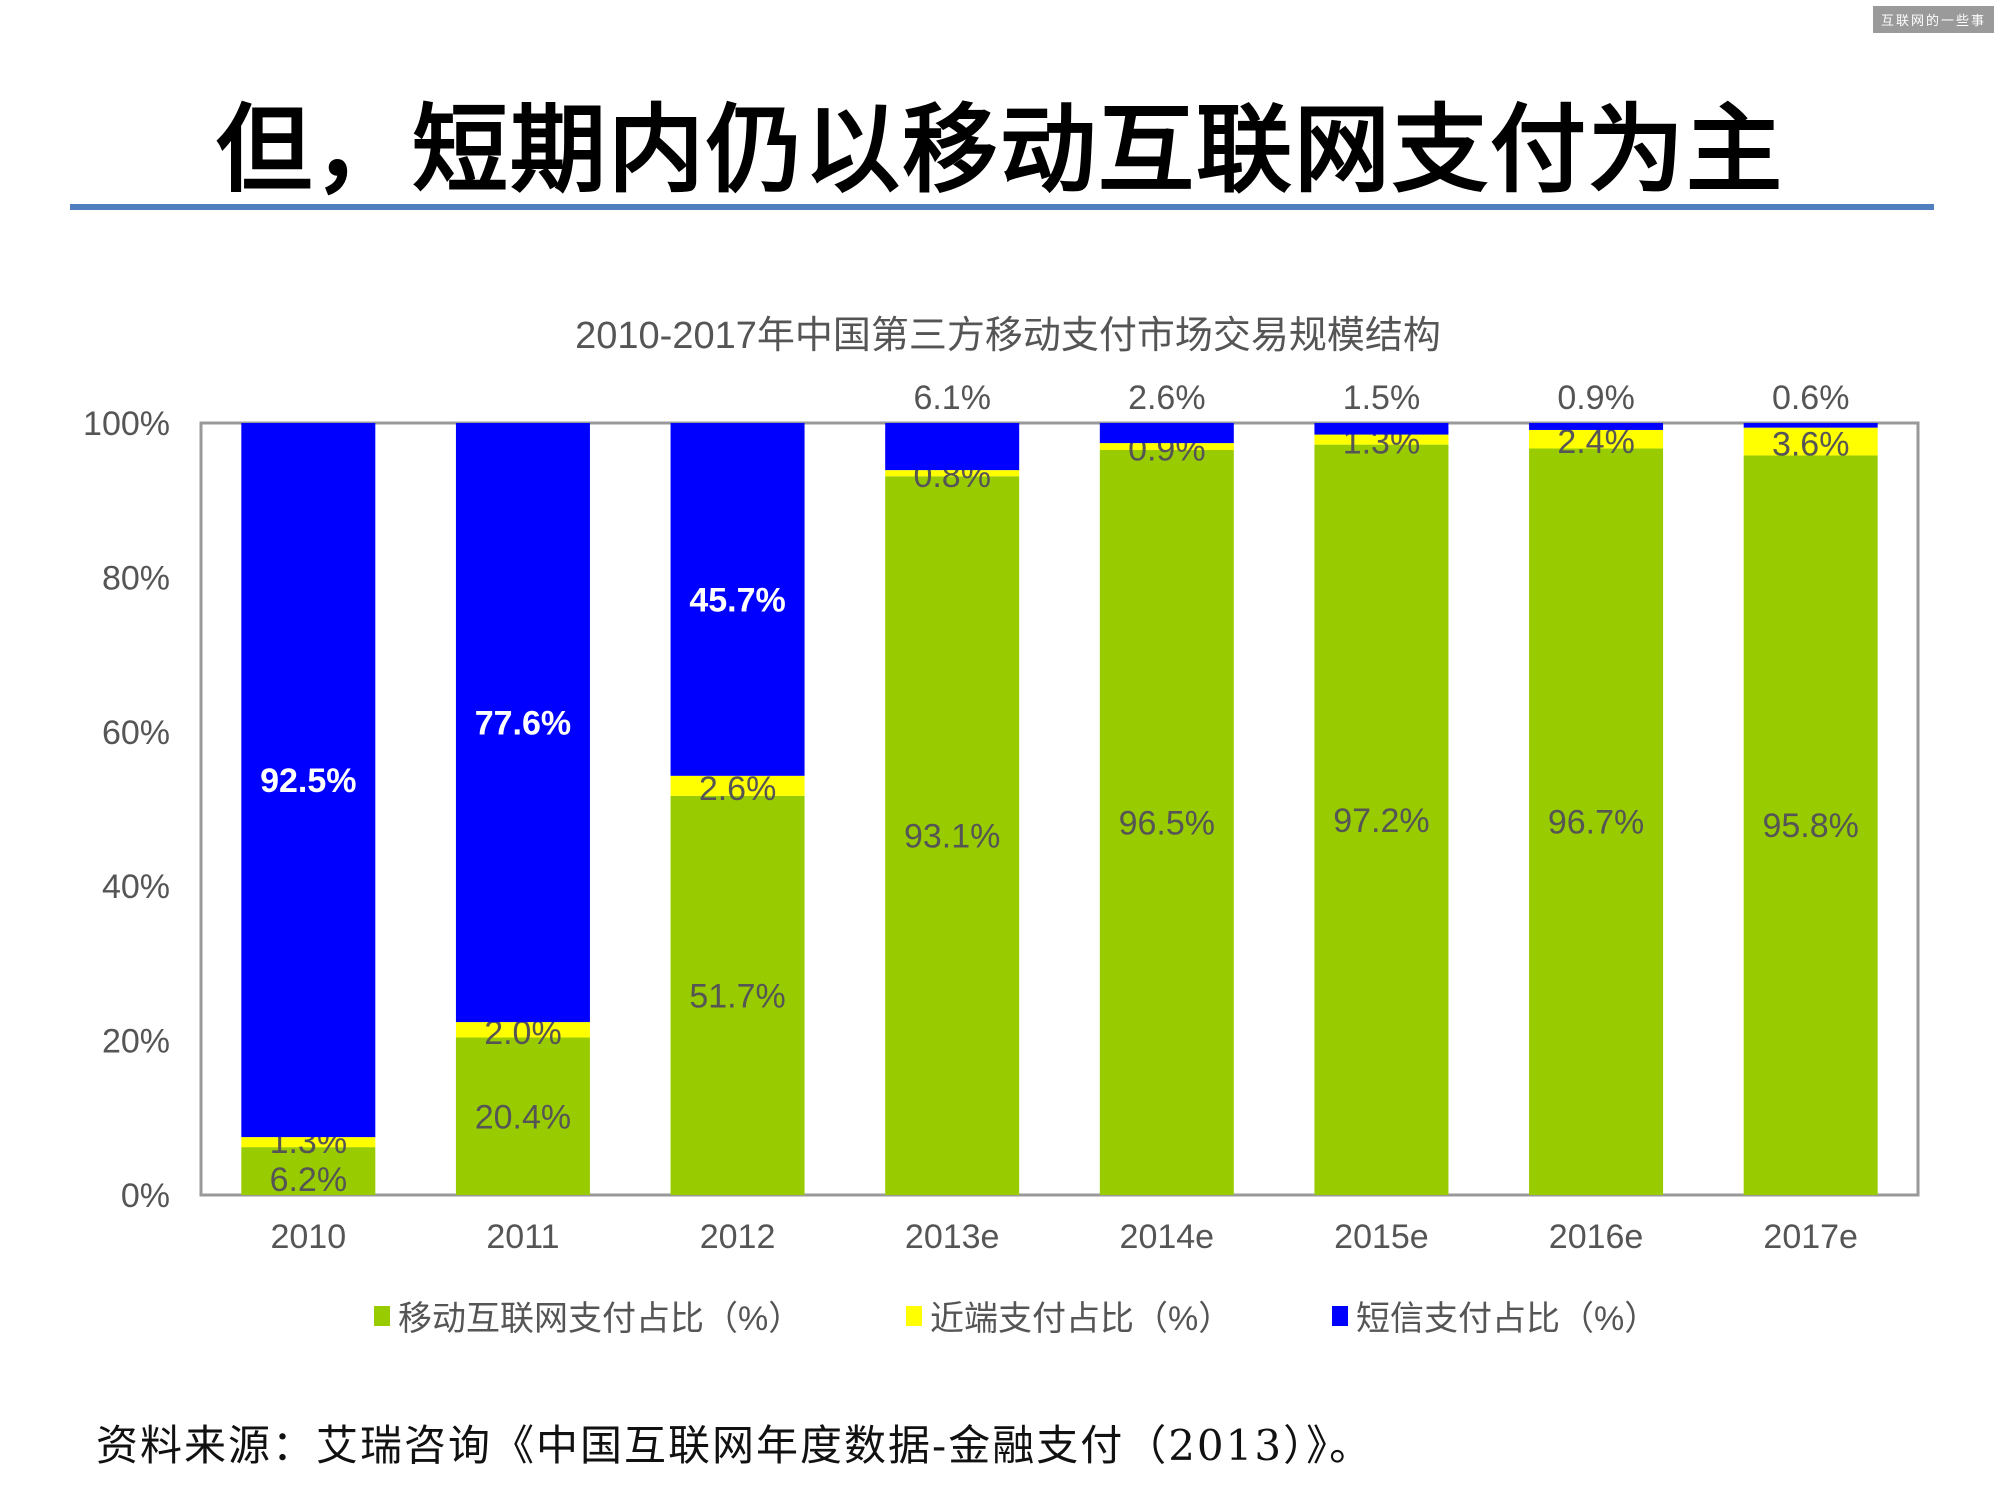 This screenshot has width=2000, height=1500. Describe the element at coordinates (145, 1196) in the screenshot. I see `y-tick-label: 0%` at that location.